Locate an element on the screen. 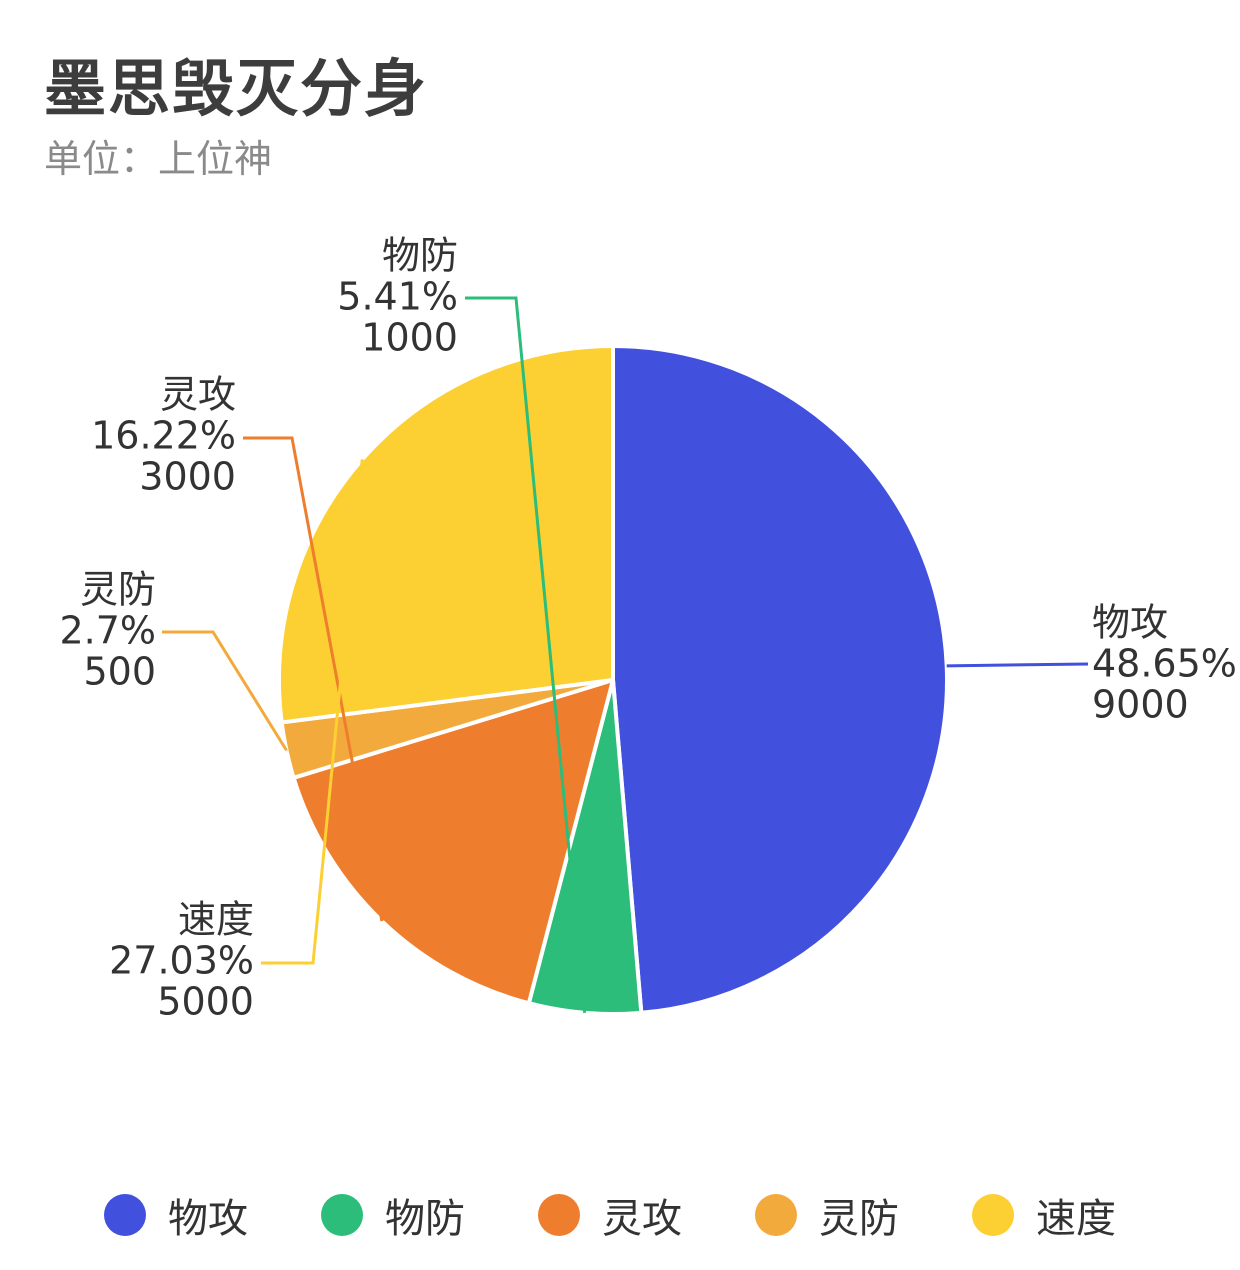  legend-item: 速度 is located at coordinates (1080, 1215).